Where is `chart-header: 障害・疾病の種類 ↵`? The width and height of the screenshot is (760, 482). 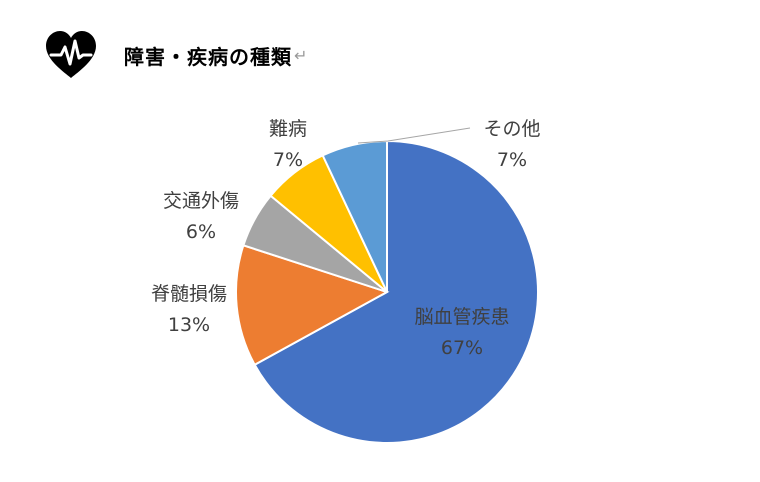
chart-header: 障害・疾病の種類 ↵ is located at coordinates (175, 55).